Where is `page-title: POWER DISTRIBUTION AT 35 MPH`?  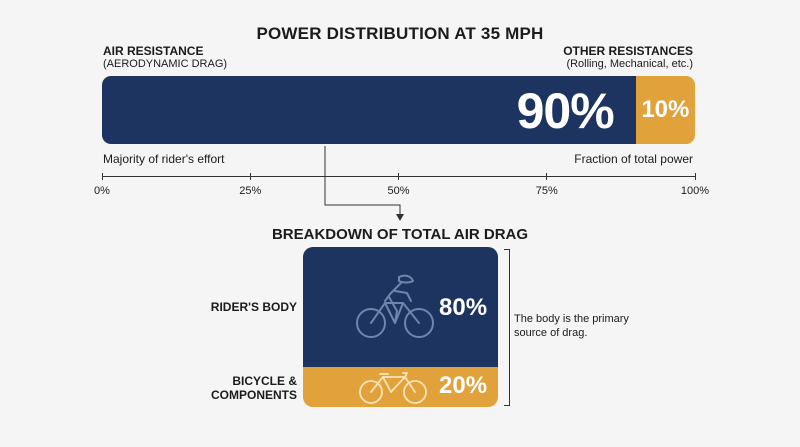 page-title: POWER DISTRIBUTION AT 35 MPH is located at coordinates (400, 33).